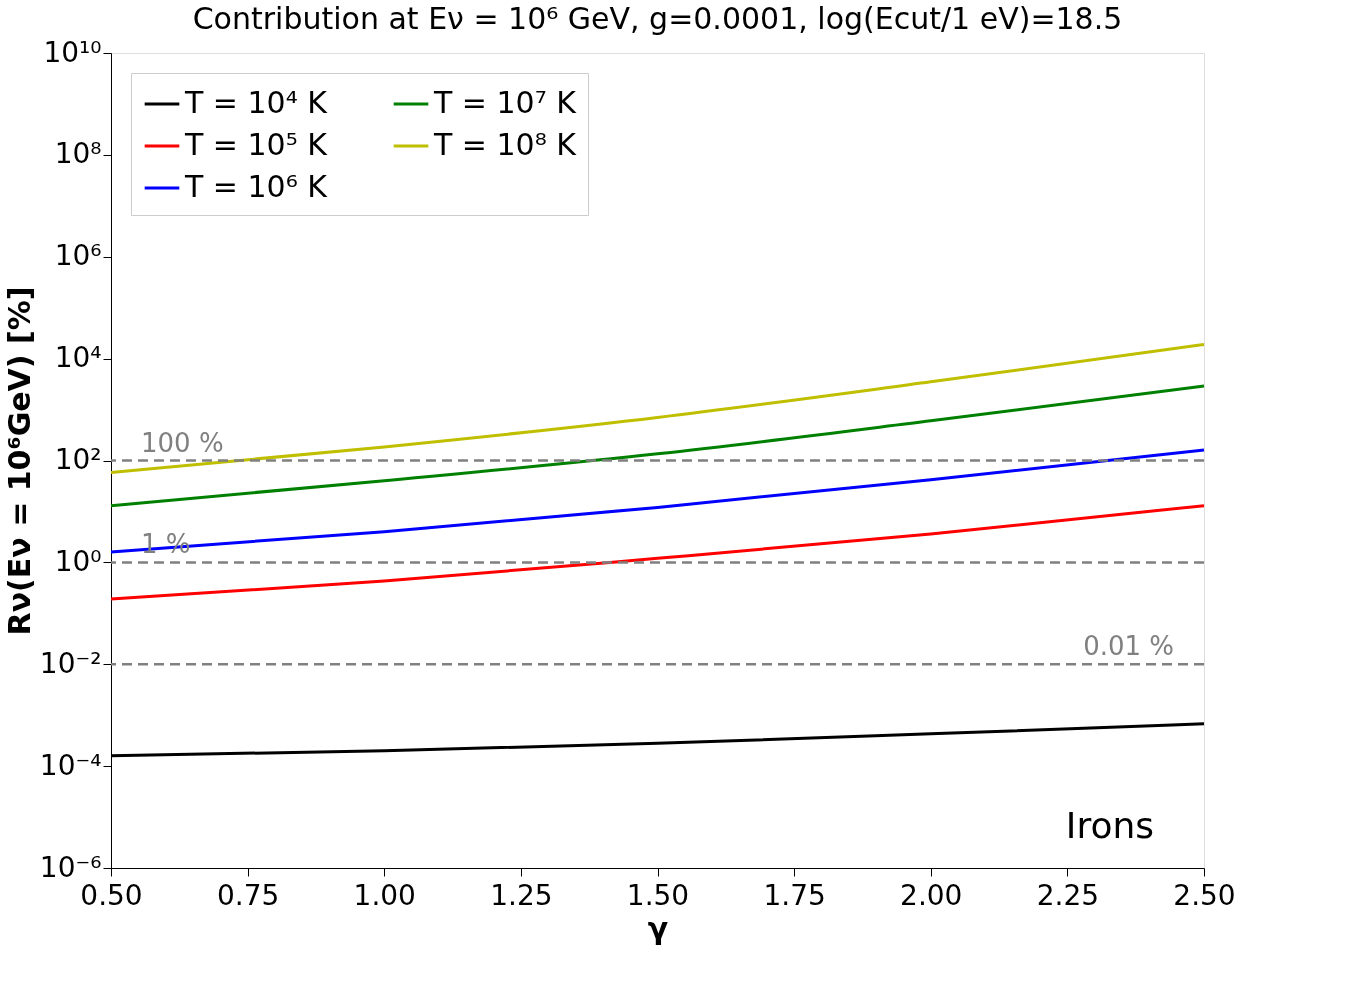 This screenshot has height=994, width=1358. What do you see at coordinates (78, 154) in the screenshot?
I see `y-tick-label: 10⁸` at bounding box center [78, 154].